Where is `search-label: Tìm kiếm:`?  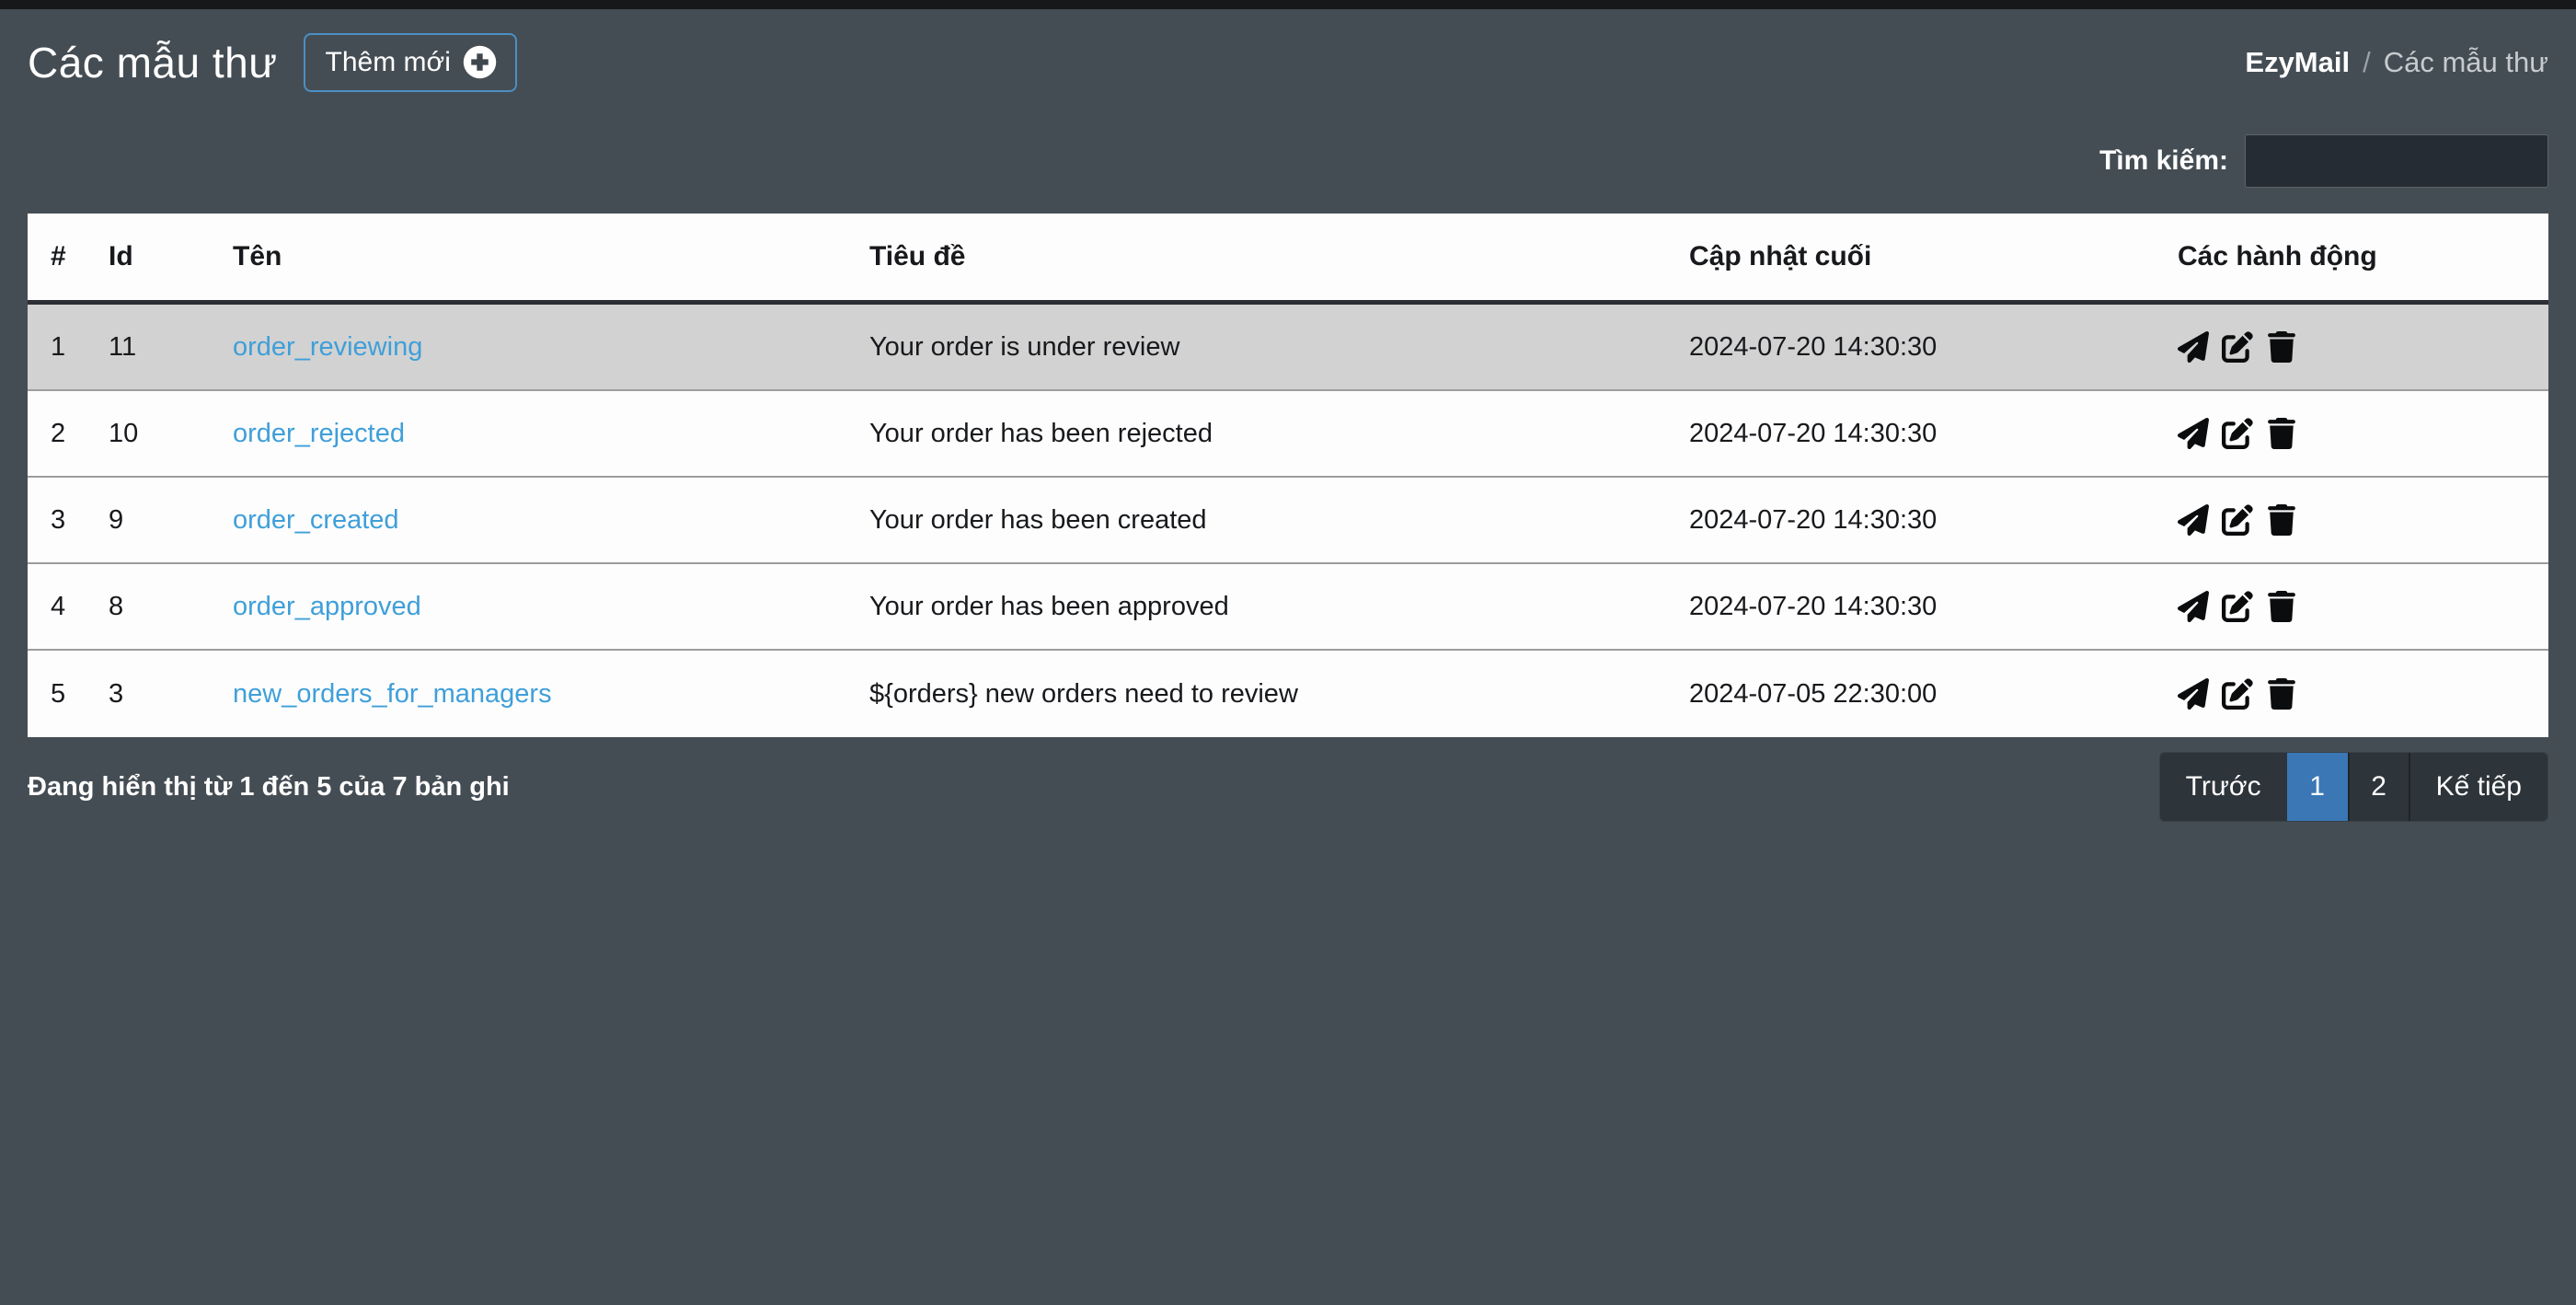 search-label: Tìm kiếm: is located at coordinates (2163, 160).